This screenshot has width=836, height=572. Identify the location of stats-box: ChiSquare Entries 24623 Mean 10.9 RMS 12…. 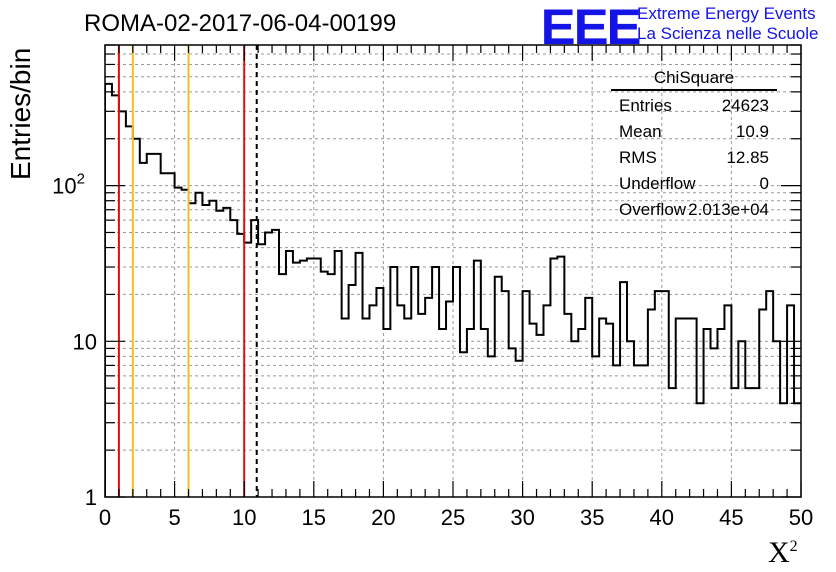
(694, 145).